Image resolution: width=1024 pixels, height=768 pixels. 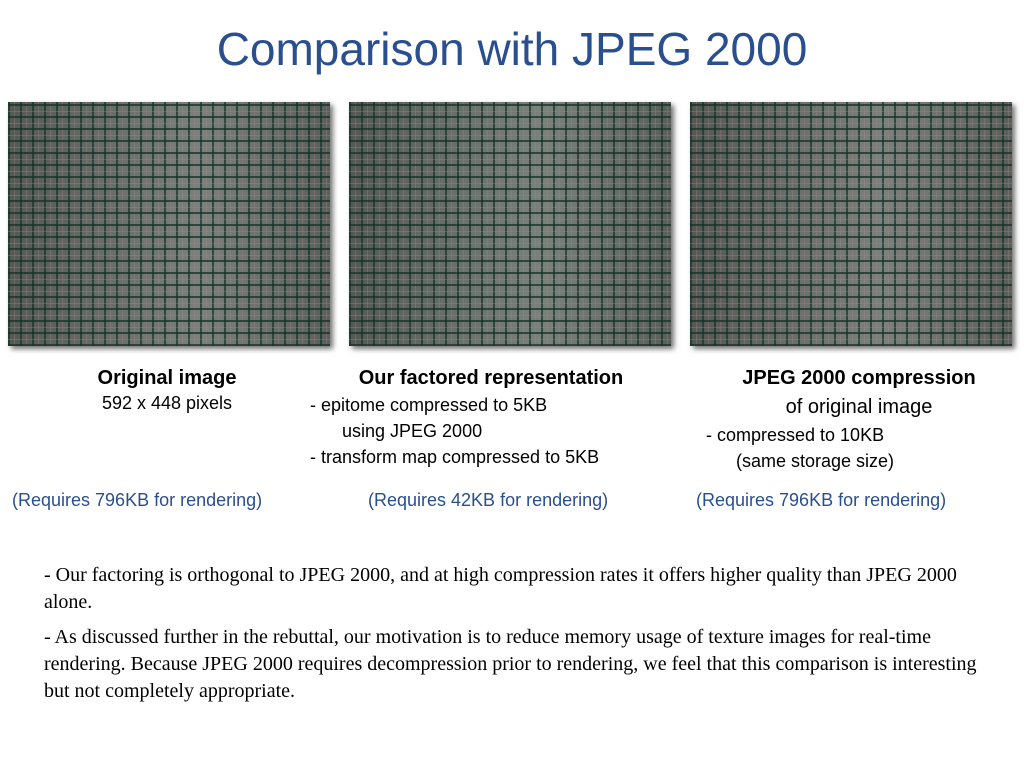 I want to click on caption-heading: Our factored representation, so click(x=491, y=378).